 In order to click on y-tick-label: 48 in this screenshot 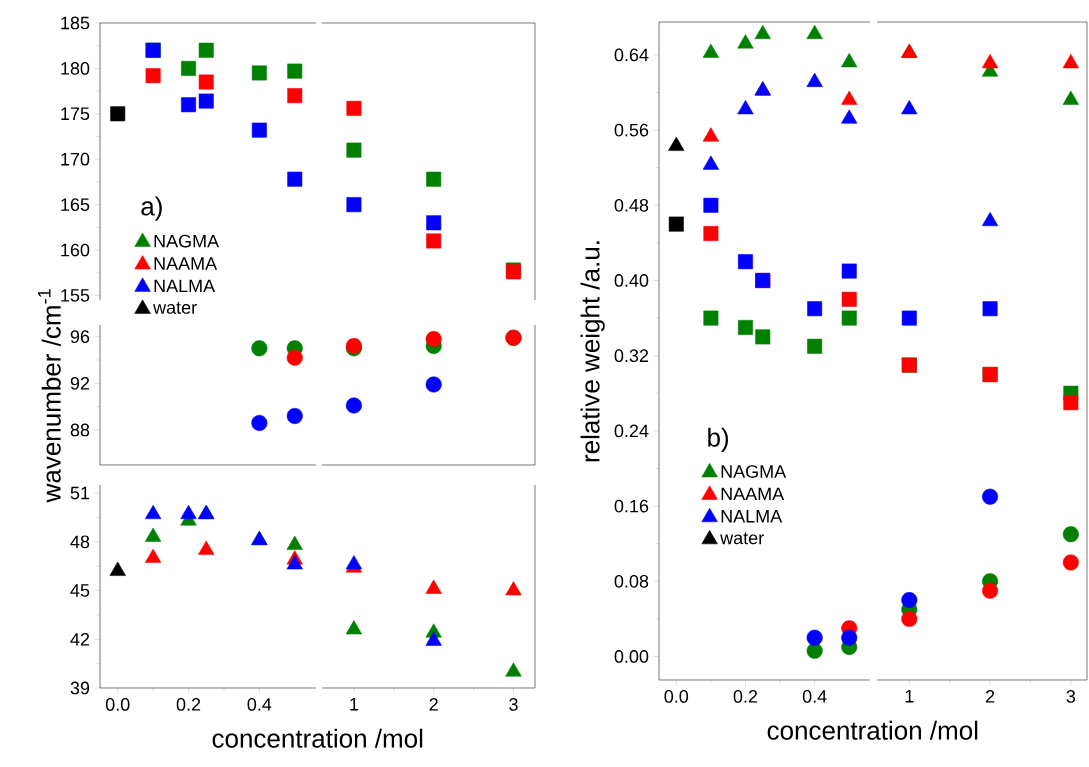, I will do `click(80, 542)`.